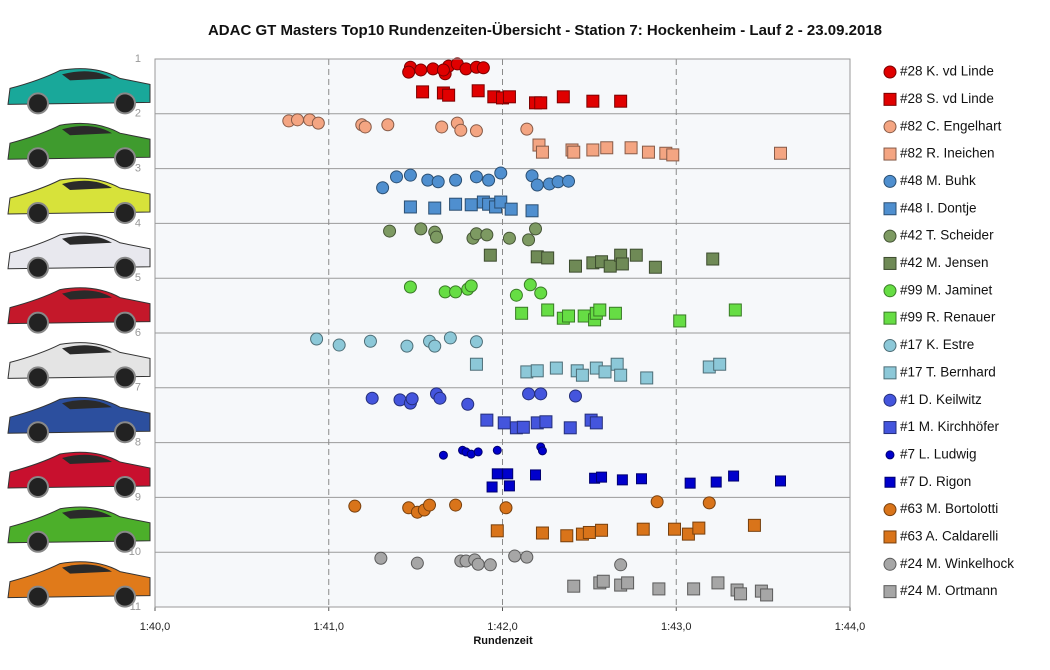 This screenshot has width=1050, height=670. What do you see at coordinates (948, 371) in the screenshot?
I see `legend-label: #17 T. Bernhard` at bounding box center [948, 371].